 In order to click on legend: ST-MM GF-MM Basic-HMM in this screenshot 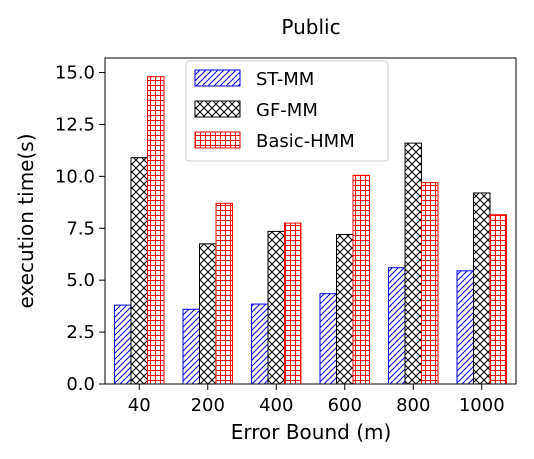, I will do `click(287, 111)`.